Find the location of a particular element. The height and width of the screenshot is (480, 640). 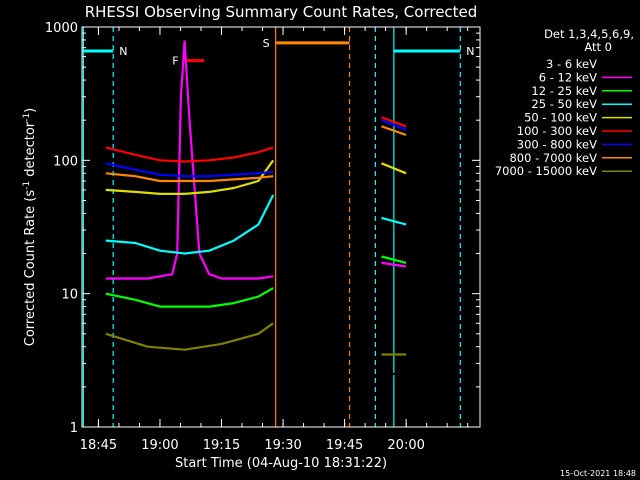

y-tick-label-1: 10 is located at coordinates (69, 295).